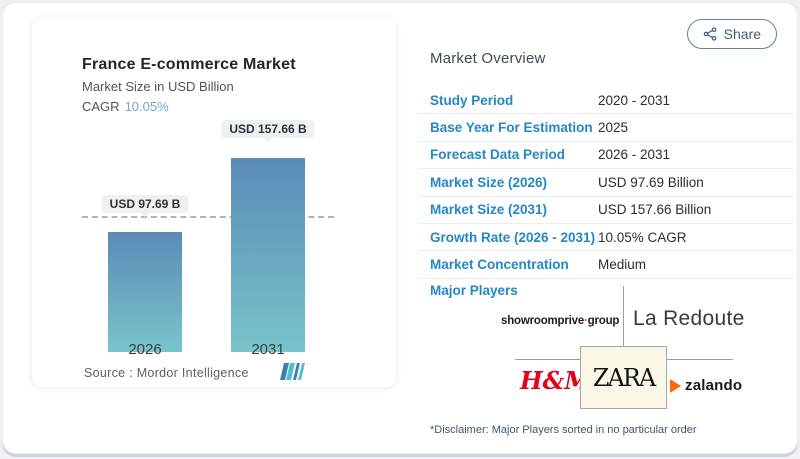 The image size is (800, 459). Describe the element at coordinates (489, 210) in the screenshot. I see `row-label: Market Size (2031)` at that location.